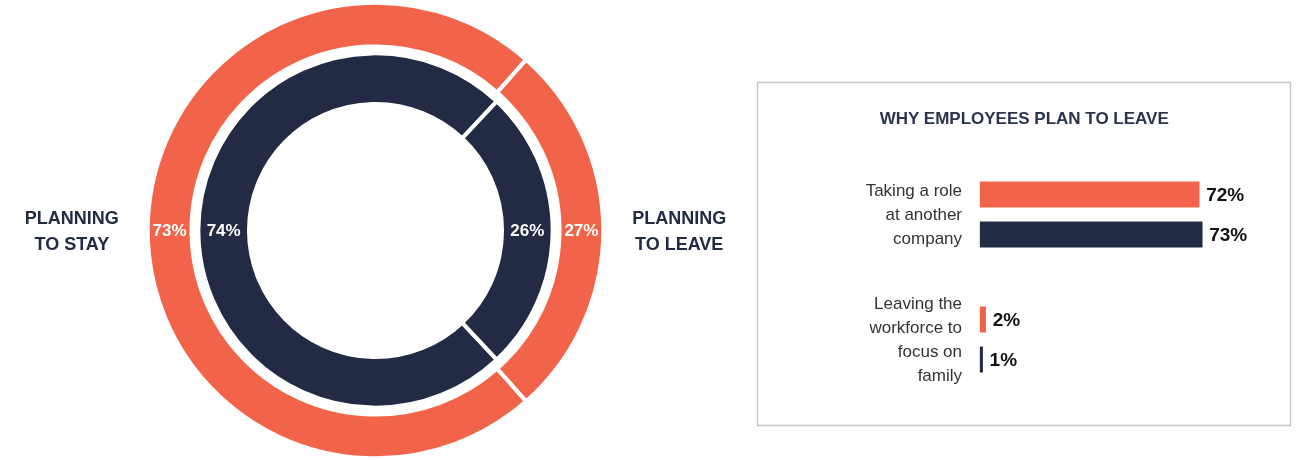 The width and height of the screenshot is (1300, 460). I want to click on data-label: 74%, so click(223, 230).